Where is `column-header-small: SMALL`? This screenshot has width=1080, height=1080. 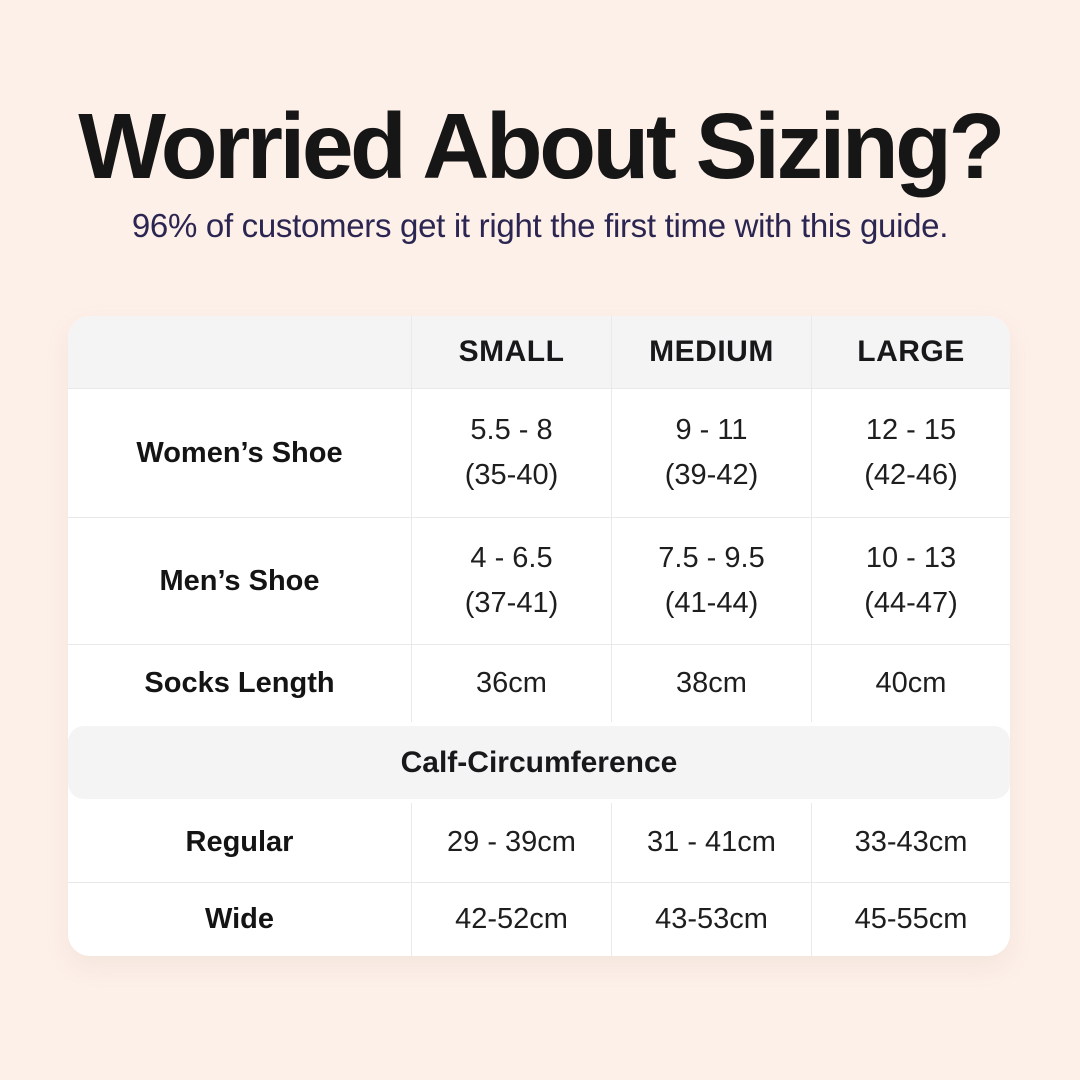 column-header-small: SMALL is located at coordinates (512, 352).